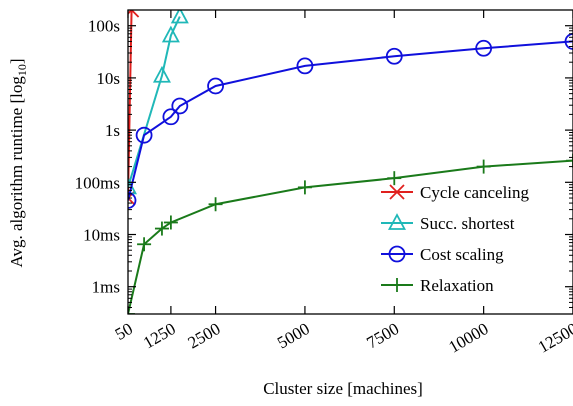  What do you see at coordinates (124, 331) in the screenshot?
I see `x-tick-label: 50` at bounding box center [124, 331].